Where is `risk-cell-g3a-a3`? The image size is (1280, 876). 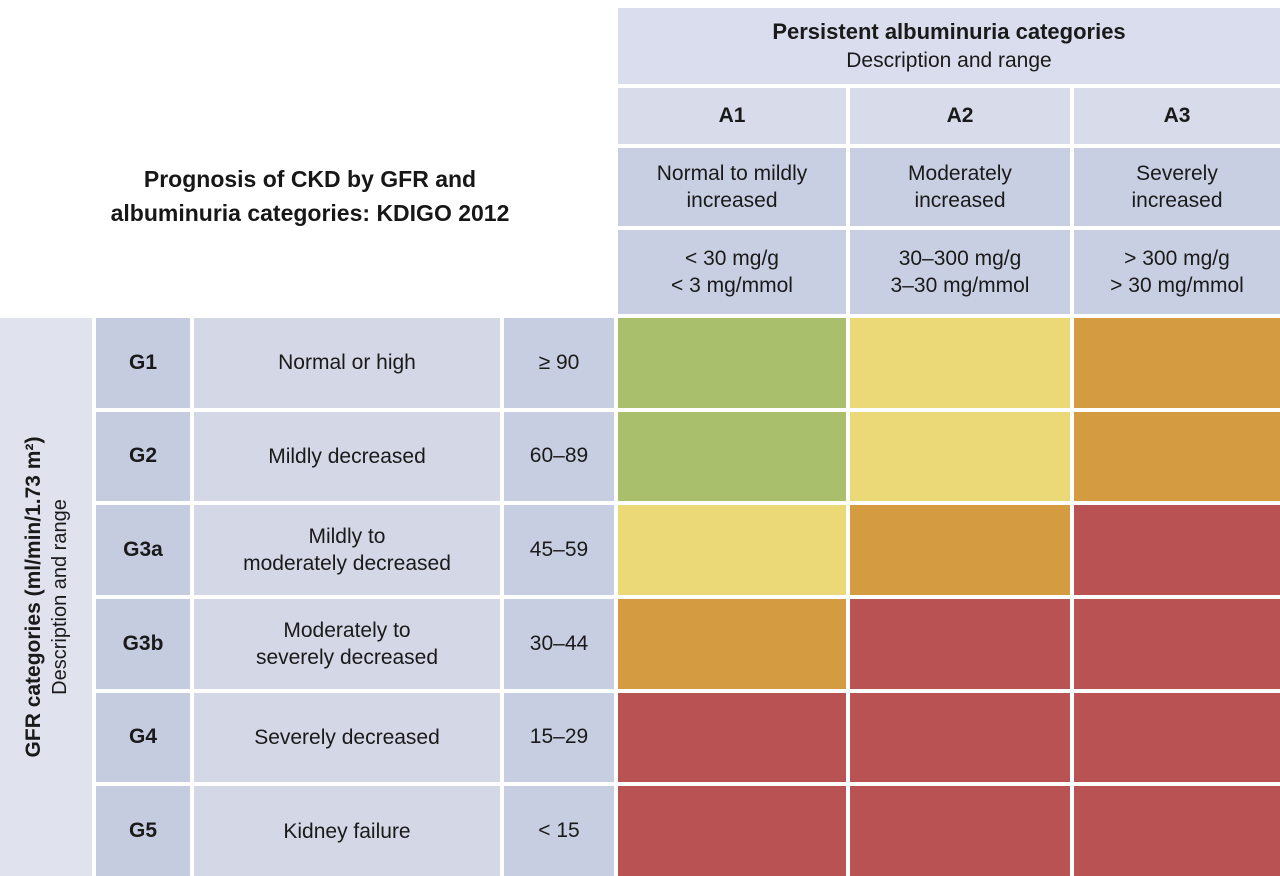 risk-cell-g3a-a3 is located at coordinates (1177, 550).